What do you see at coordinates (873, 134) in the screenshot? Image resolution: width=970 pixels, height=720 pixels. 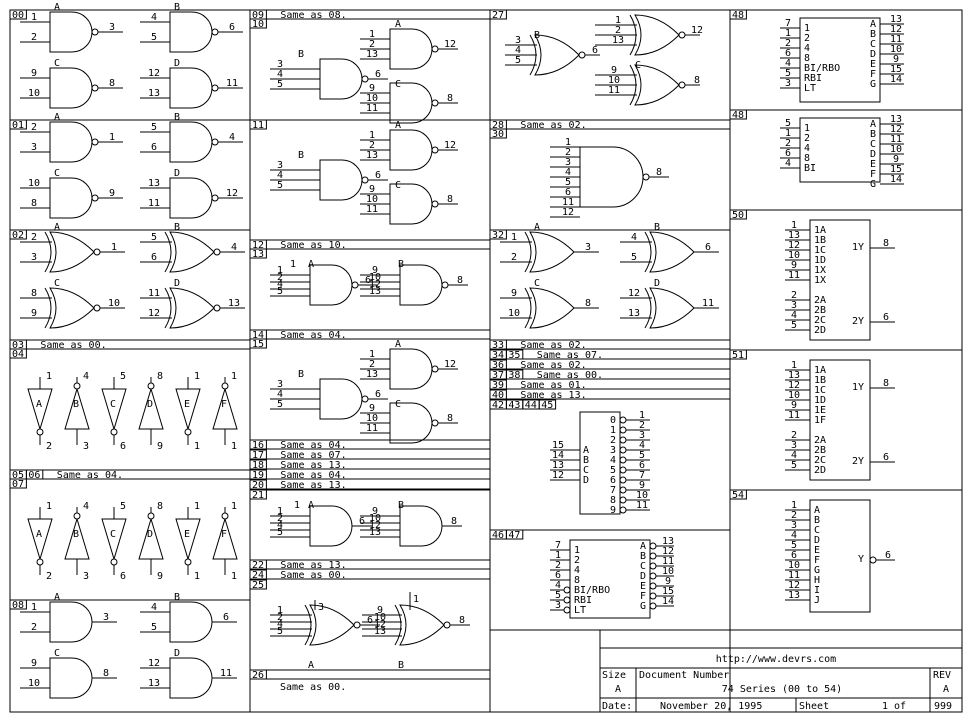 I see `port-label: B` at bounding box center [873, 134].